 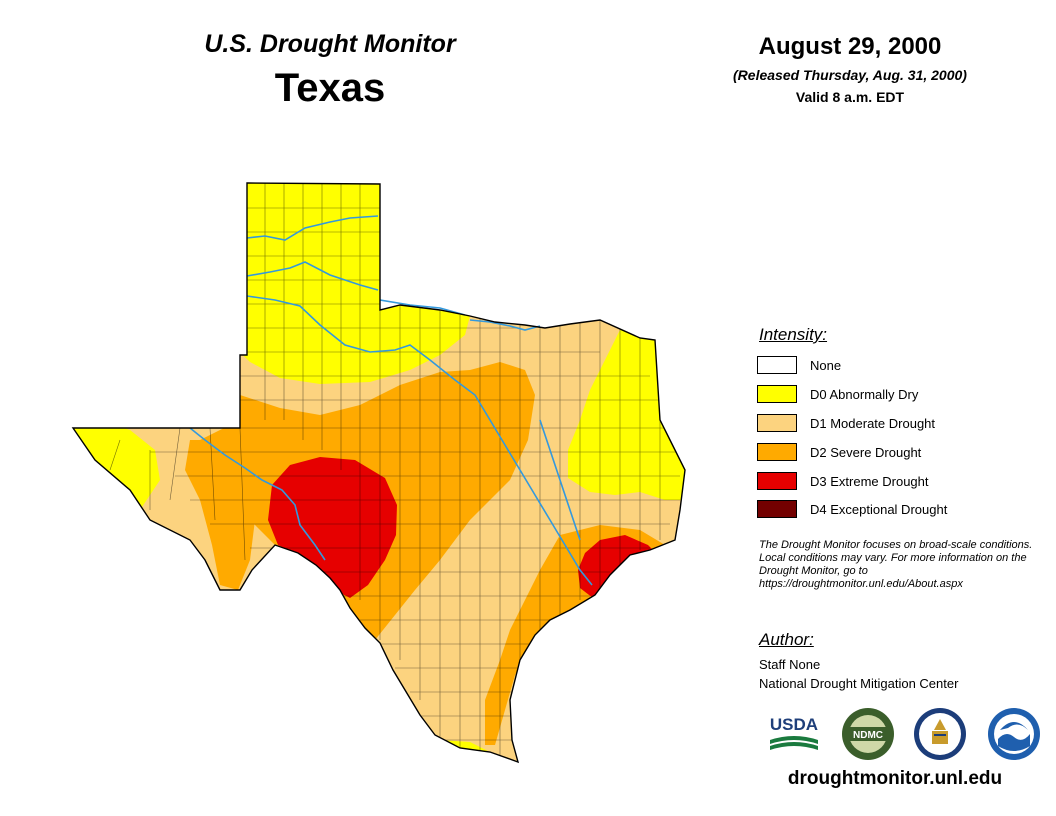 I want to click on legend-label: D4 Exceptional Drought, so click(x=879, y=509).